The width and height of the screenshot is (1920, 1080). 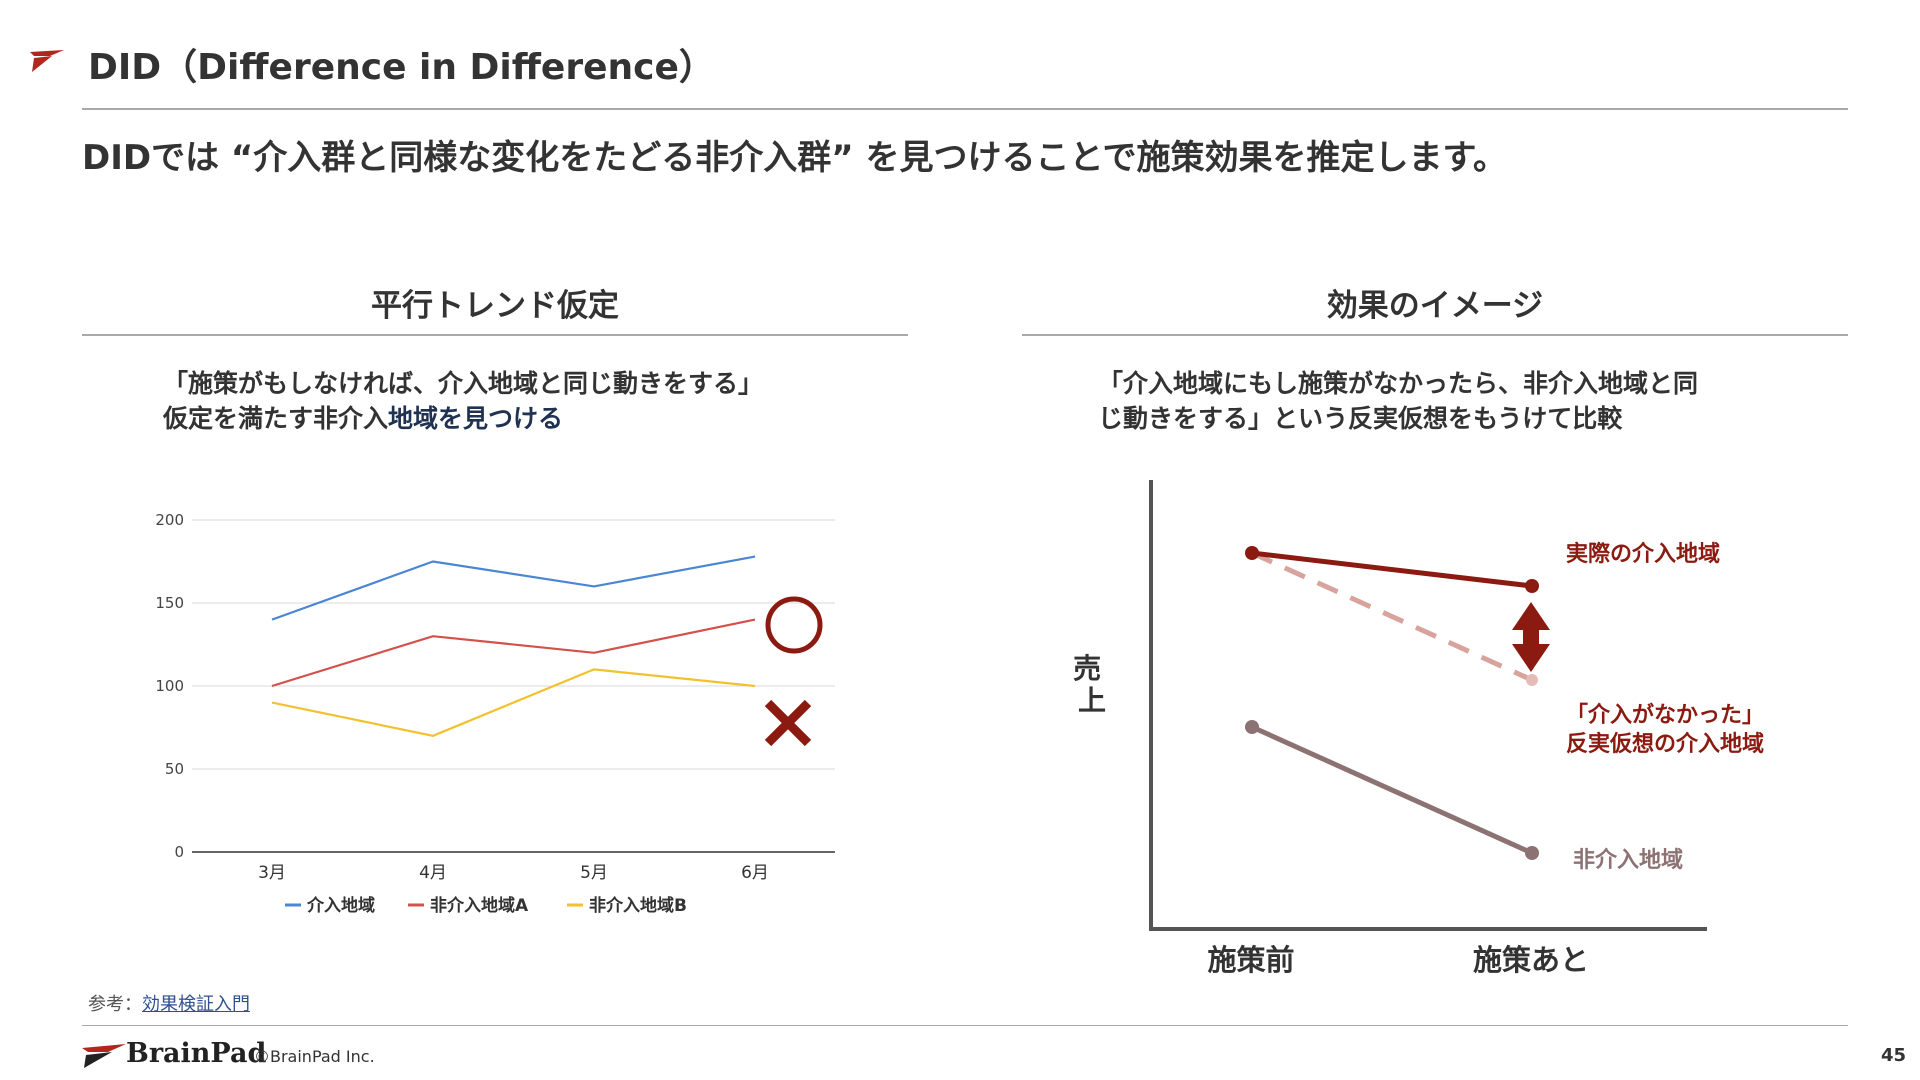 I want to click on slide-title: DID（Difference in Difference）, so click(x=401, y=67).